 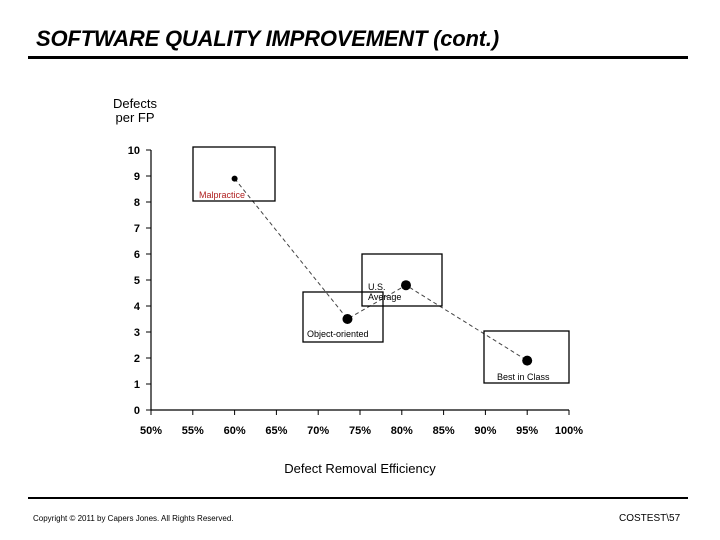 What do you see at coordinates (234, 178) in the screenshot?
I see `data-point-malpractice` at bounding box center [234, 178].